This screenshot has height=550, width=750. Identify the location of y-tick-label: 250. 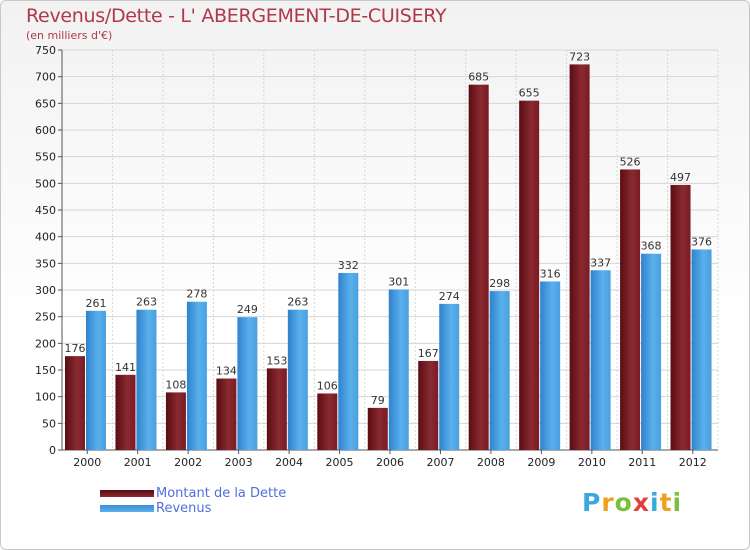
(45, 317).